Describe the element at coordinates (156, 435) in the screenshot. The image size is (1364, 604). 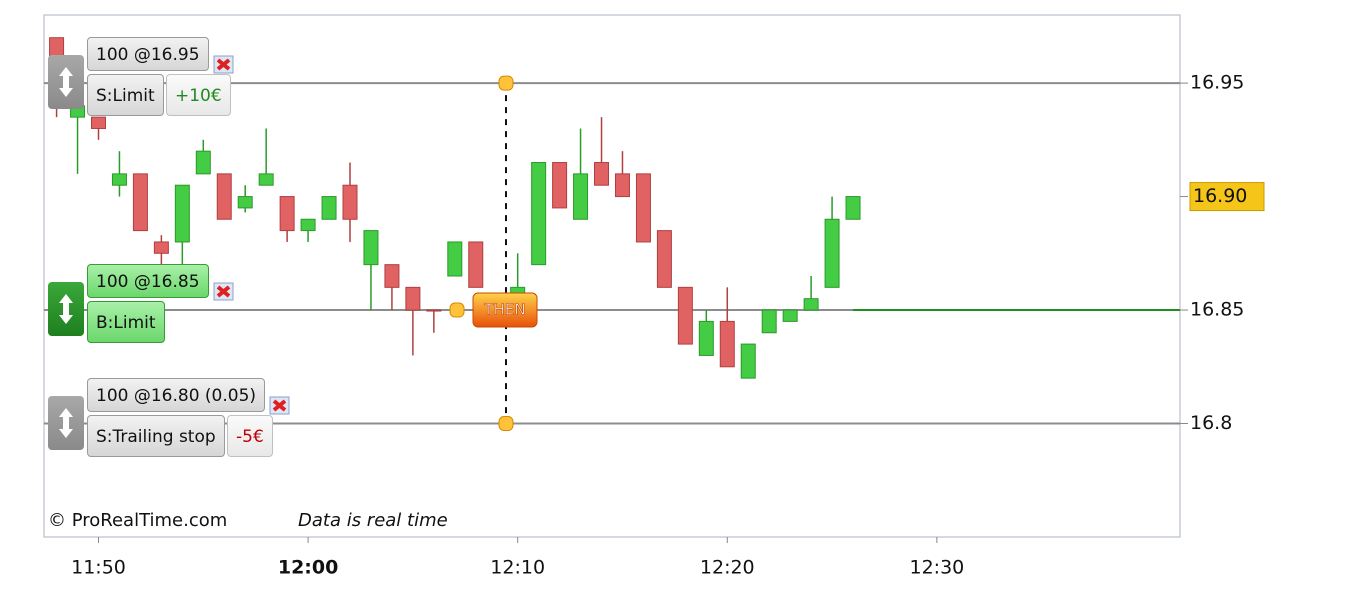
I see `order-kind: S:Trailing stop` at that location.